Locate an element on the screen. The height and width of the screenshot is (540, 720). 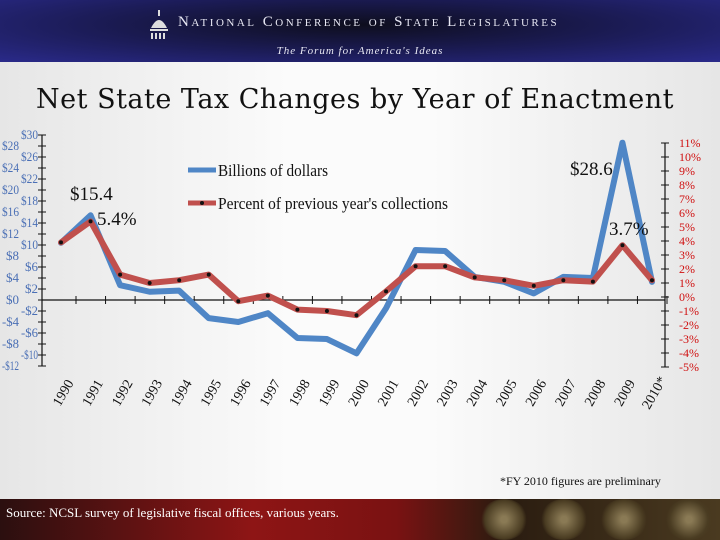
x-axis-tick-label: 2007 is located at coordinates (566, 393).